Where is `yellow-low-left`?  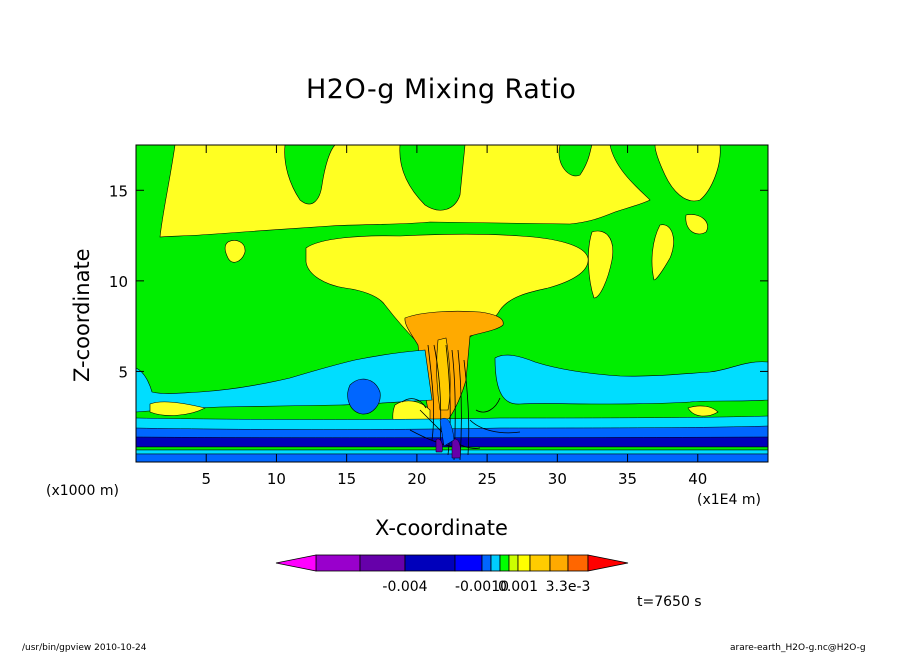 yellow-low-left is located at coordinates (177, 408).